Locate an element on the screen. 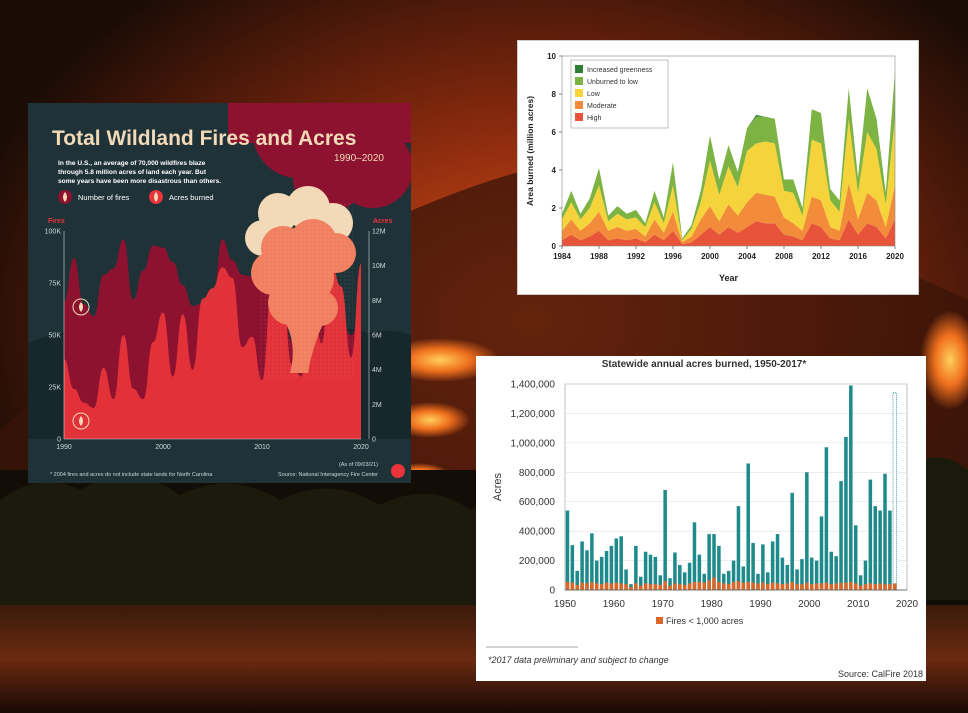 This screenshot has height=713, width=968. bar-total-2015 is located at coordinates (885, 531).